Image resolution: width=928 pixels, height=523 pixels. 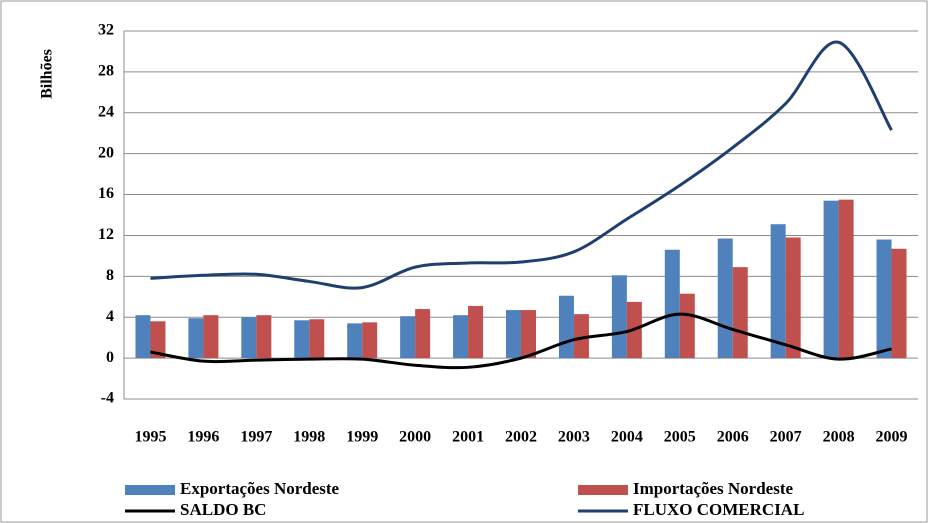 I want to click on x-tick-label: 1995, so click(x=150, y=437).